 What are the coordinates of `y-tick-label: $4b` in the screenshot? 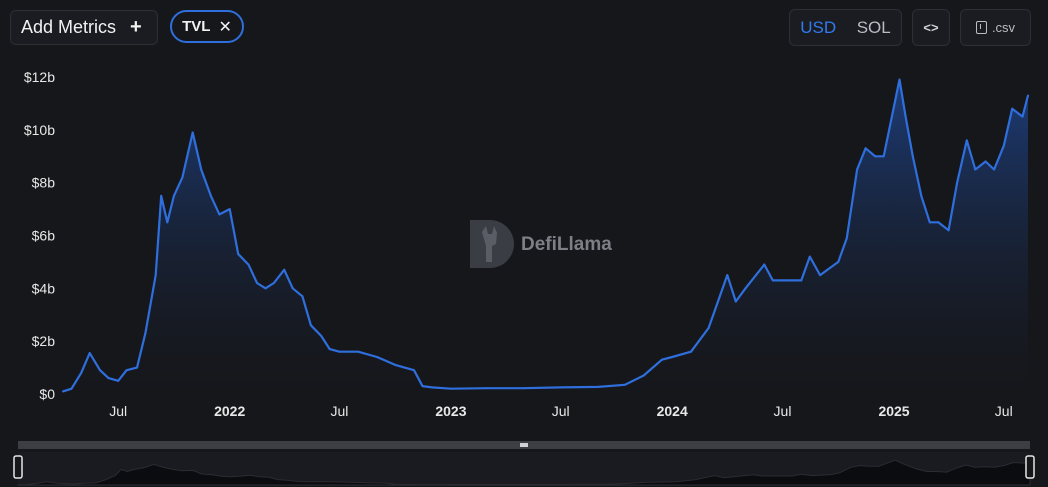 It's located at (44, 288).